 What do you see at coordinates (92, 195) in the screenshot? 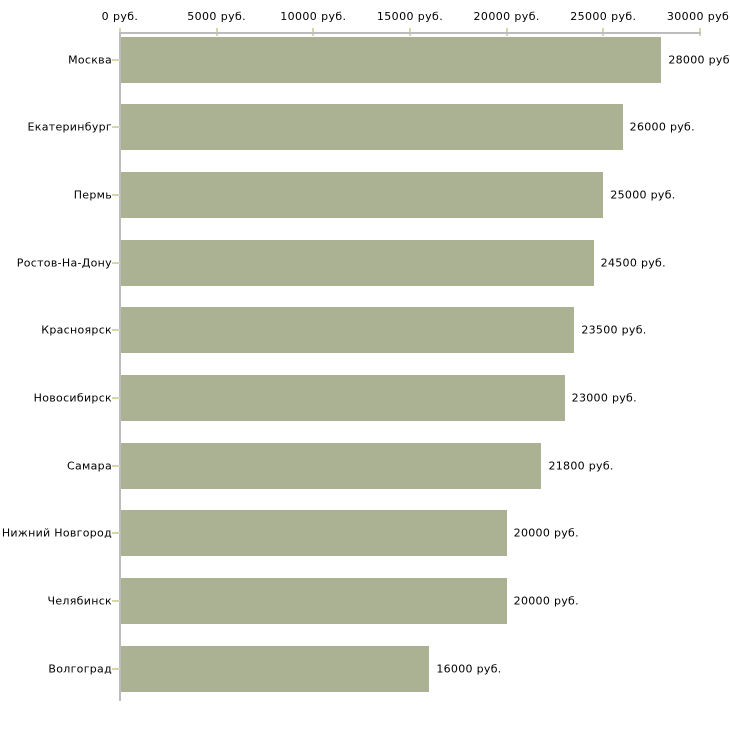
I see `category-label: Пермь` at bounding box center [92, 195].